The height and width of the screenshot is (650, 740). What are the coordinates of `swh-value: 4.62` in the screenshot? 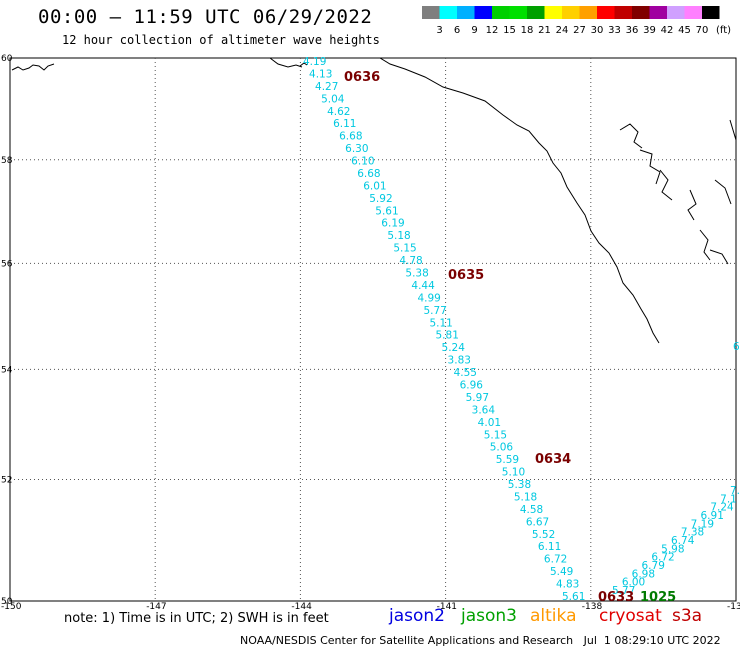 It's located at (338, 112).